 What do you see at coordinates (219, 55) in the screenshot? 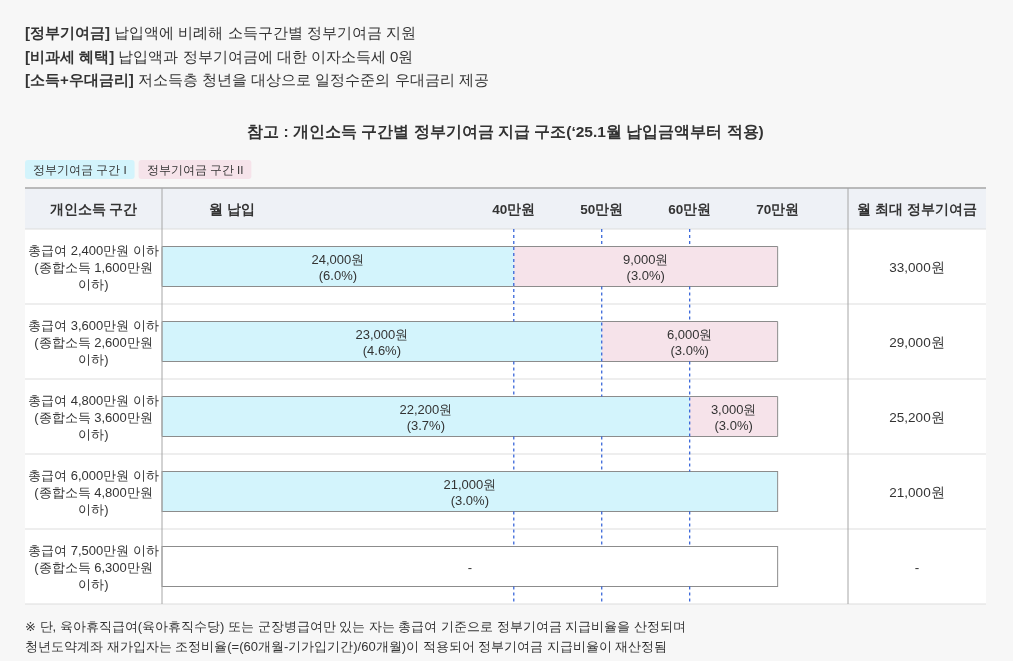
I see `text: [비과세 혜택] 납입액과 정부기여금에 대한 이자소득세 0원` at bounding box center [219, 55].